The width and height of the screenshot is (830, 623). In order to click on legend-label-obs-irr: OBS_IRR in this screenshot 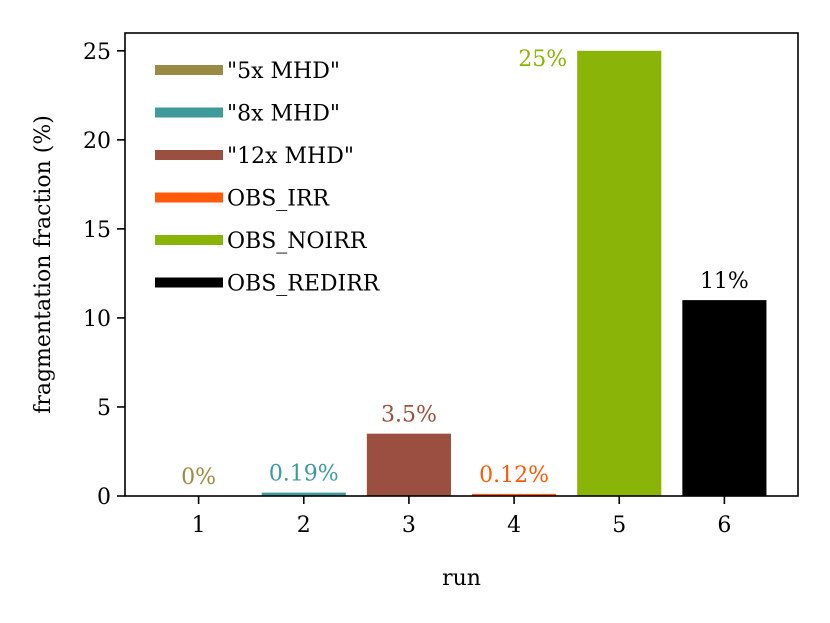, I will do `click(279, 199)`.